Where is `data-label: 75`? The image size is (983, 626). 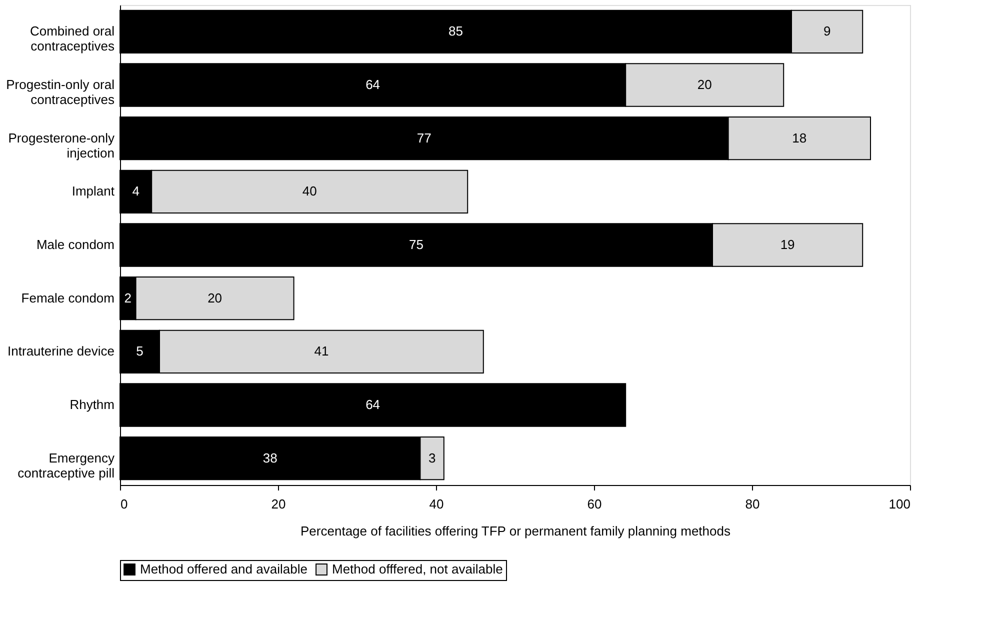 data-label: 75 is located at coordinates (416, 244).